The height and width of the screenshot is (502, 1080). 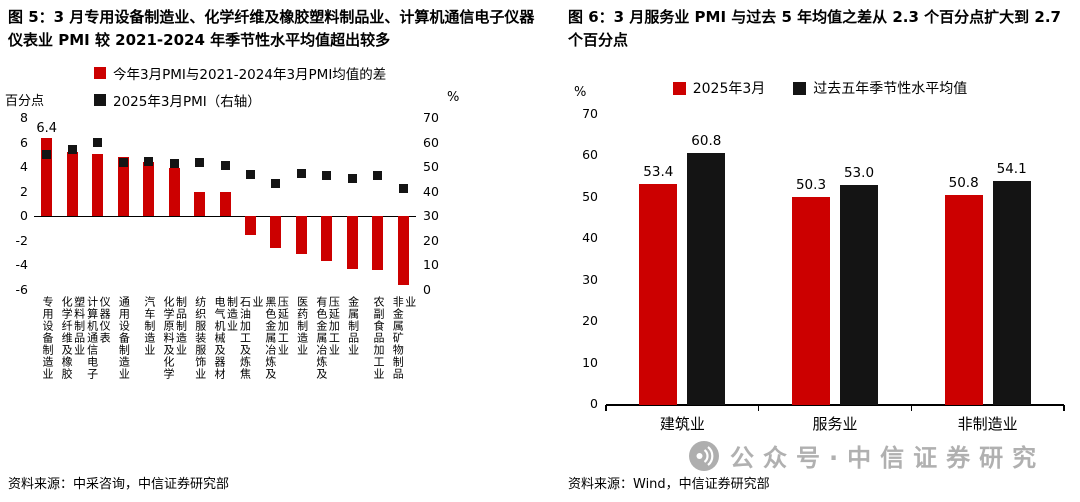 I want to click on x-category-label: 非制造业, so click(x=987, y=424).